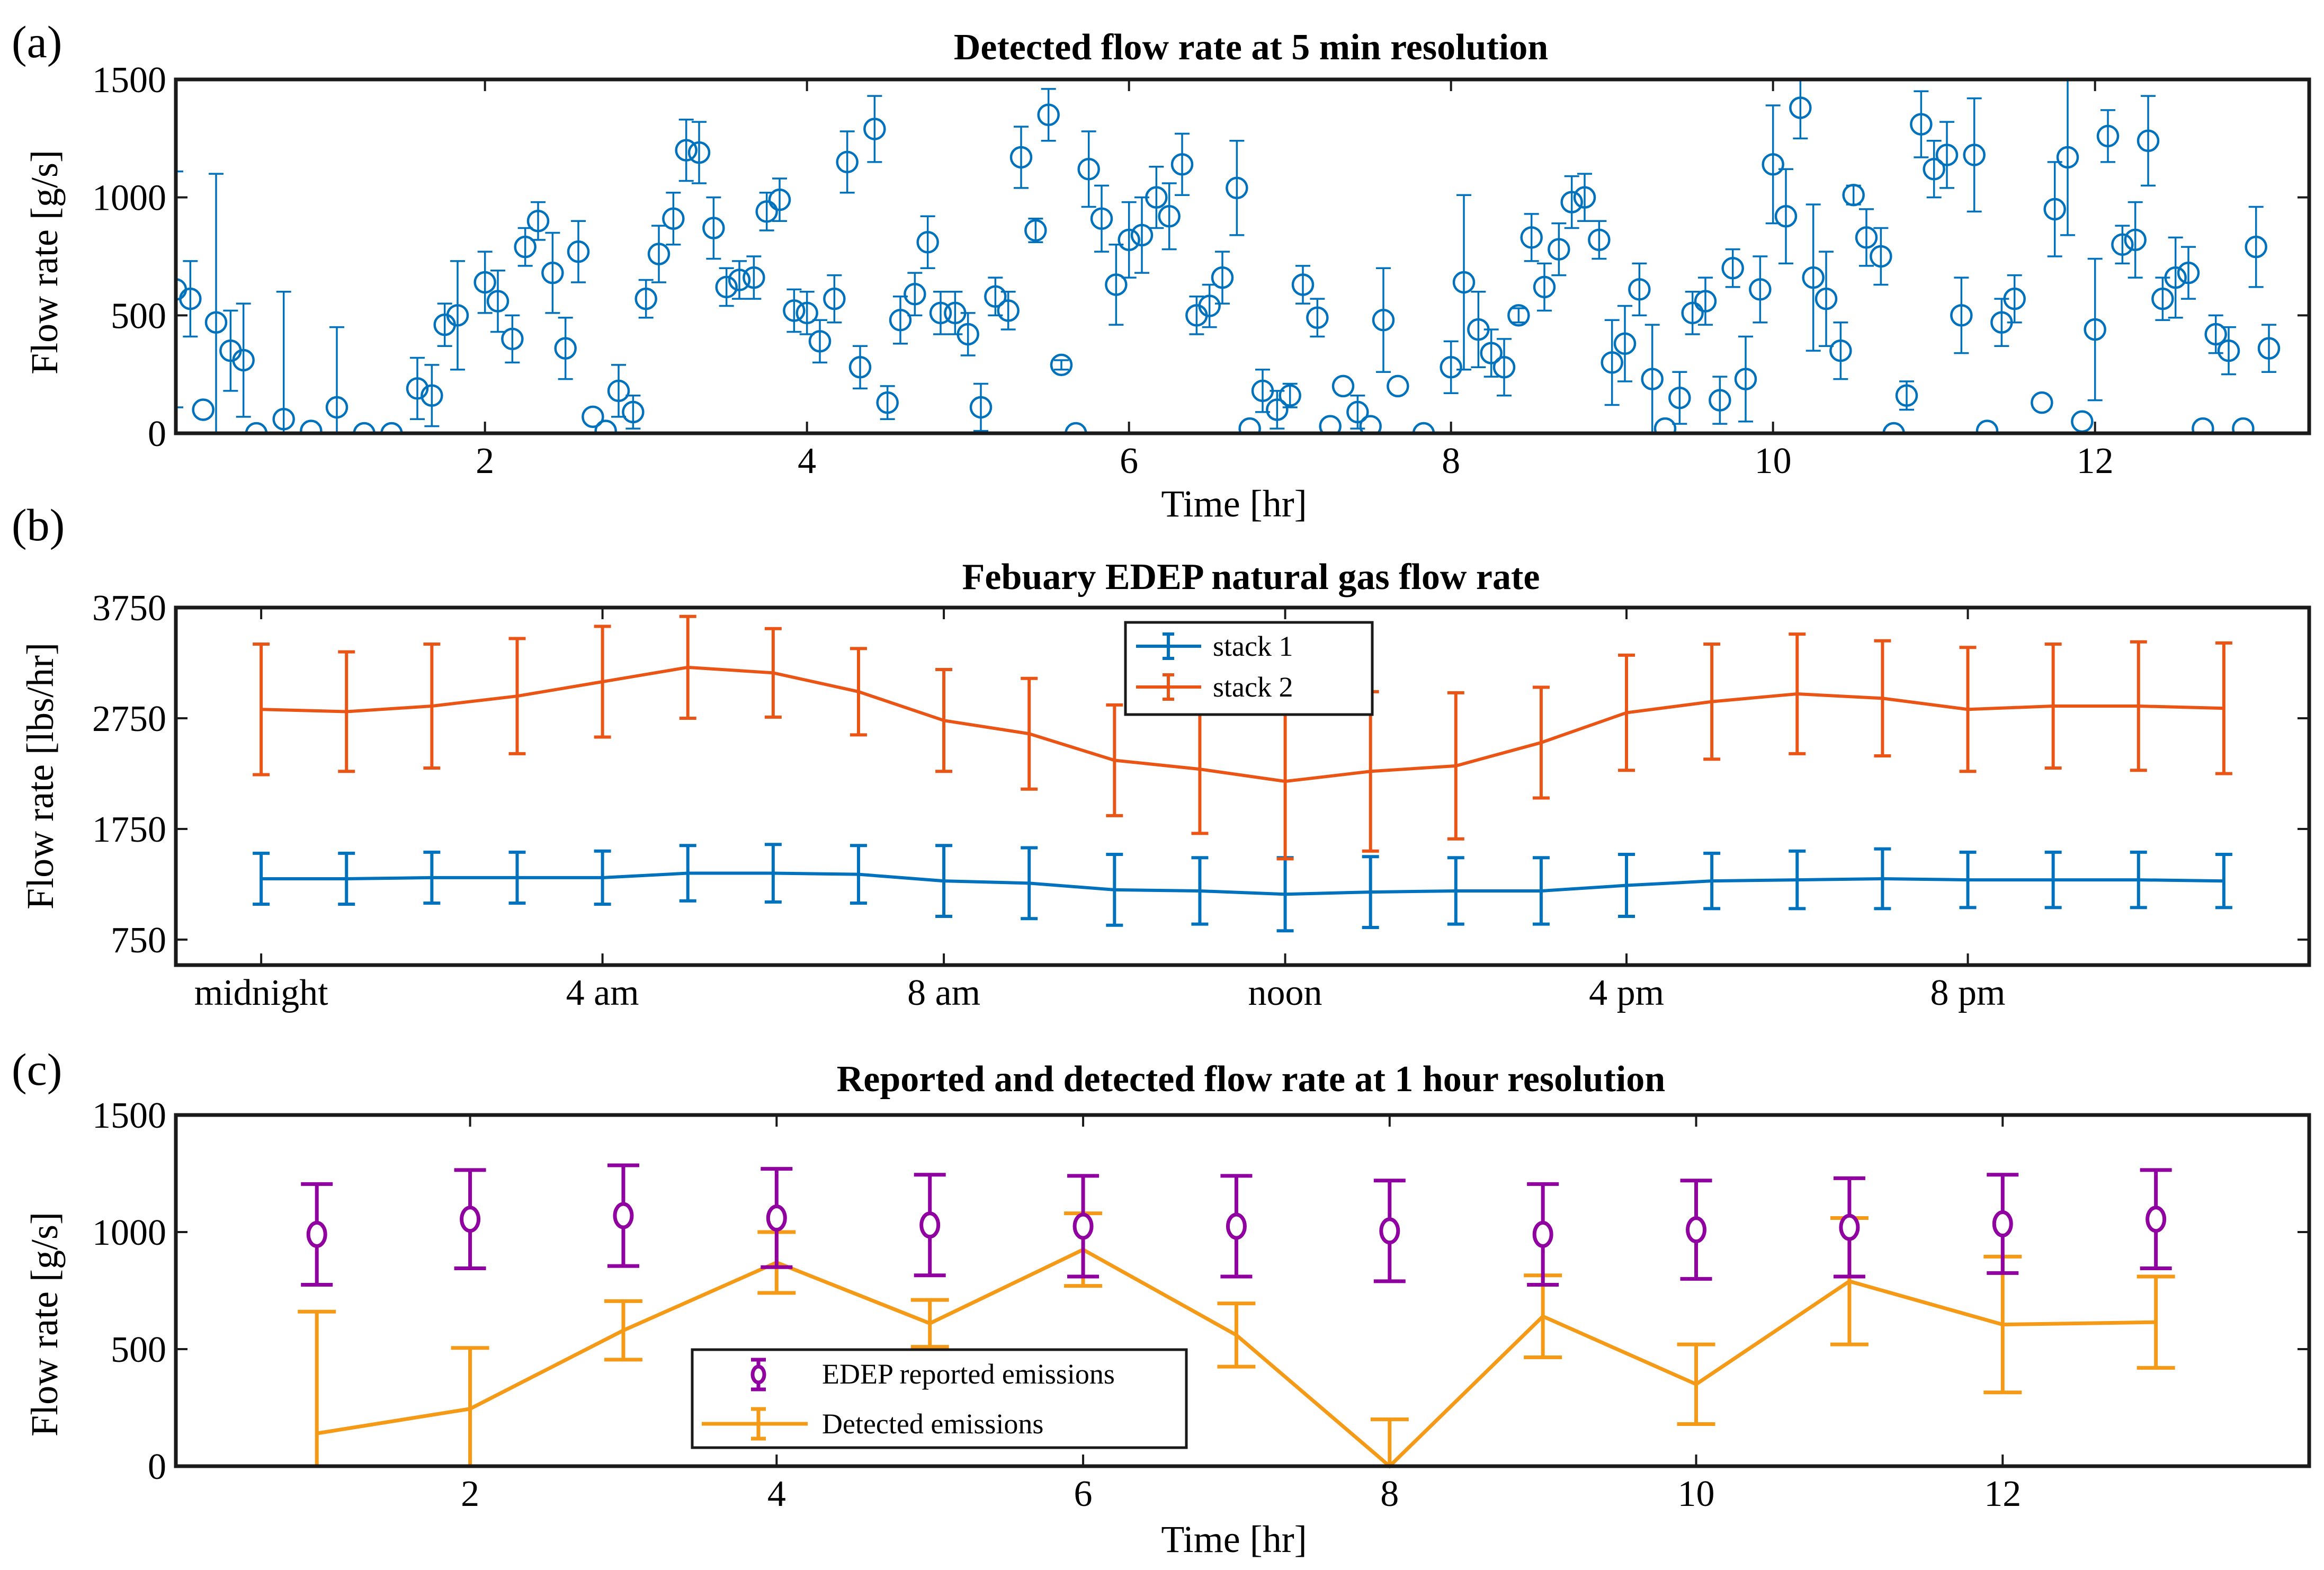 The image size is (2324, 1570). Describe the element at coordinates (129, 1232) in the screenshot. I see `panel-c-ytick-label: 1000` at that location.